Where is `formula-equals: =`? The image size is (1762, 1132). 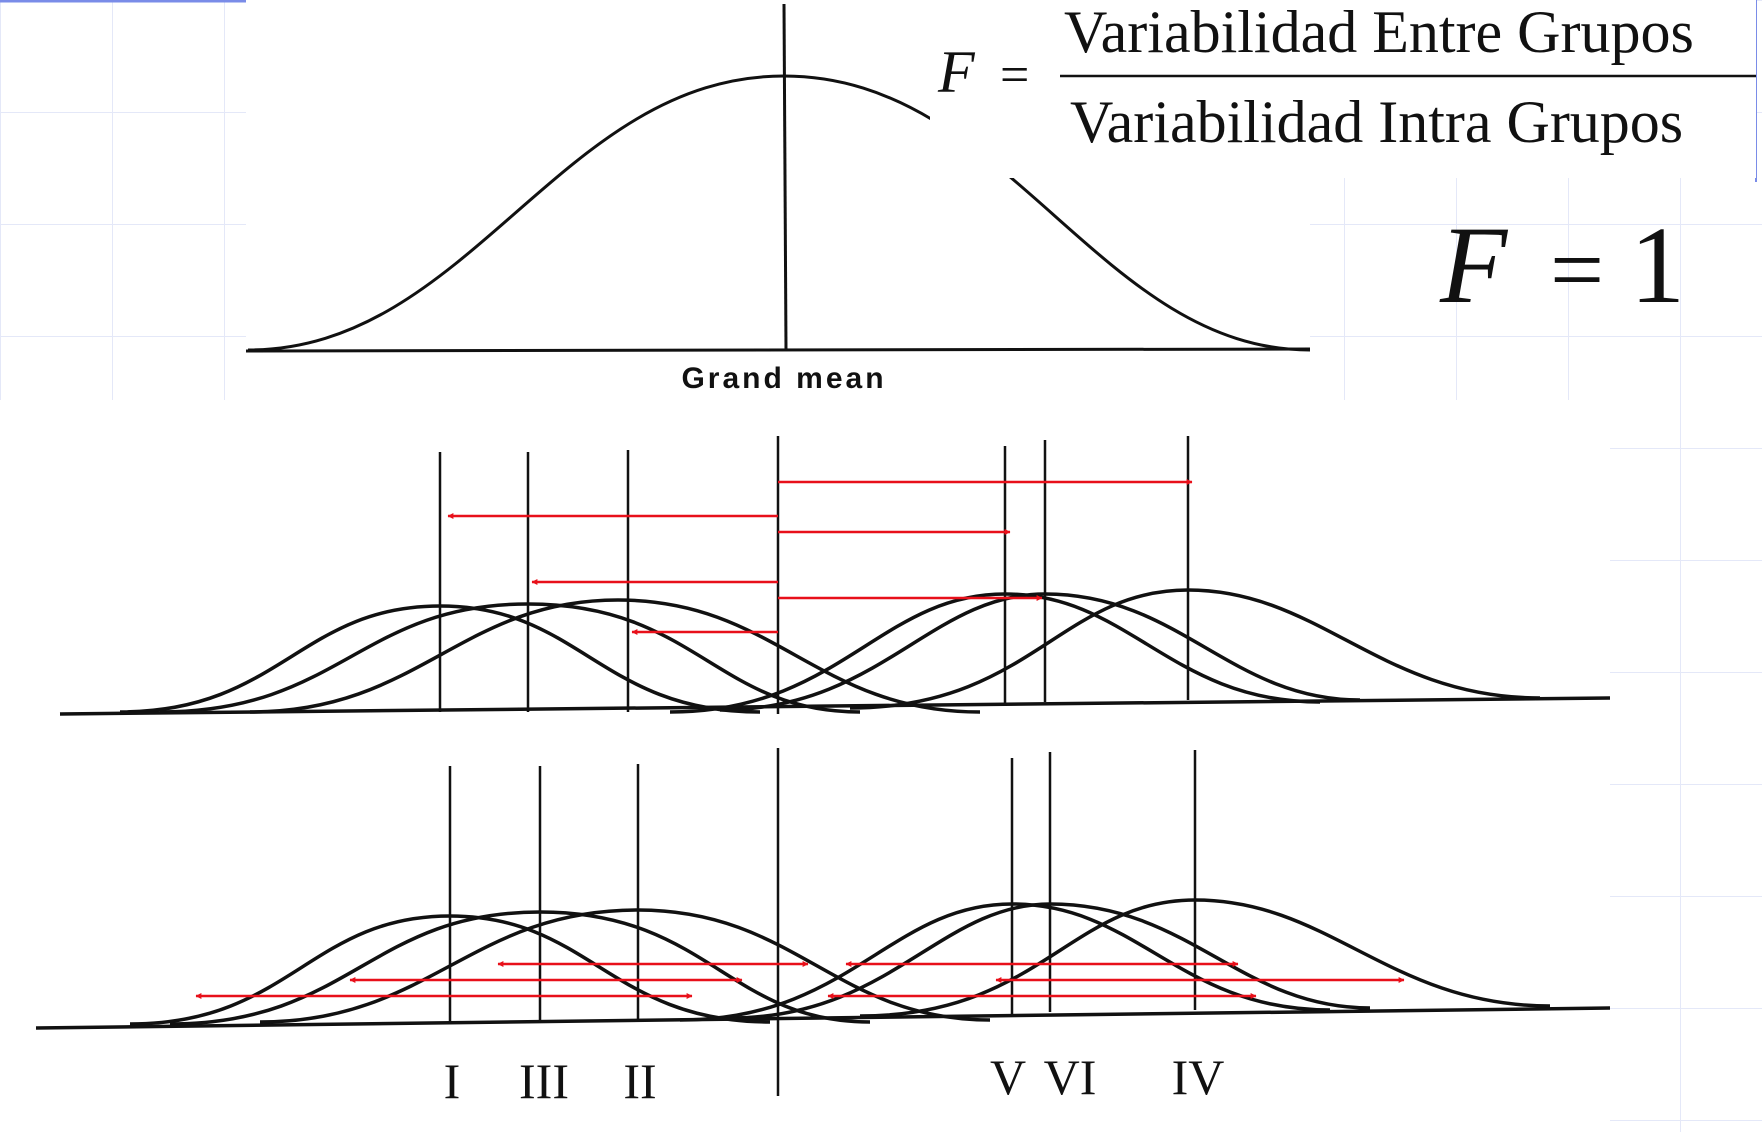
formula-equals: = is located at coordinates (1014, 75).